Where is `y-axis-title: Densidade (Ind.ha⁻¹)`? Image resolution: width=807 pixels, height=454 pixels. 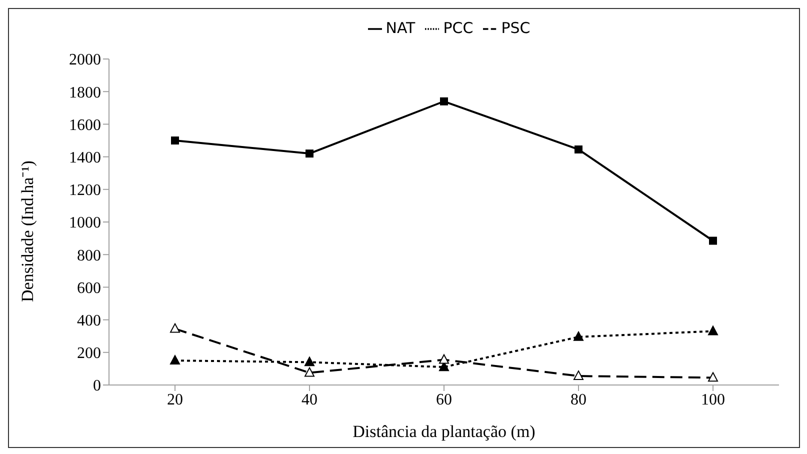
y-axis-title: Densidade (Ind.ha⁻¹) is located at coordinates (28, 231).